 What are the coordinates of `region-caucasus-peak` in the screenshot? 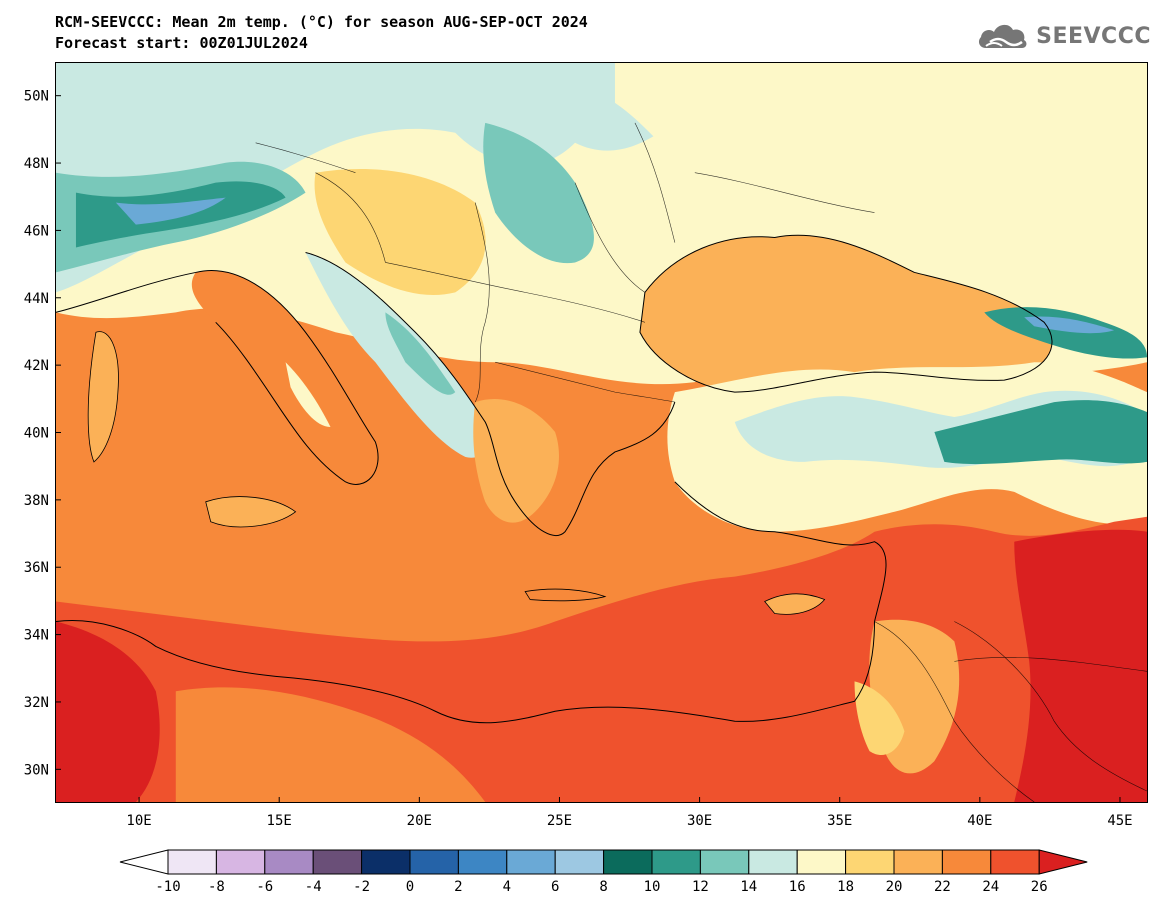 It's located at (1069, 325).